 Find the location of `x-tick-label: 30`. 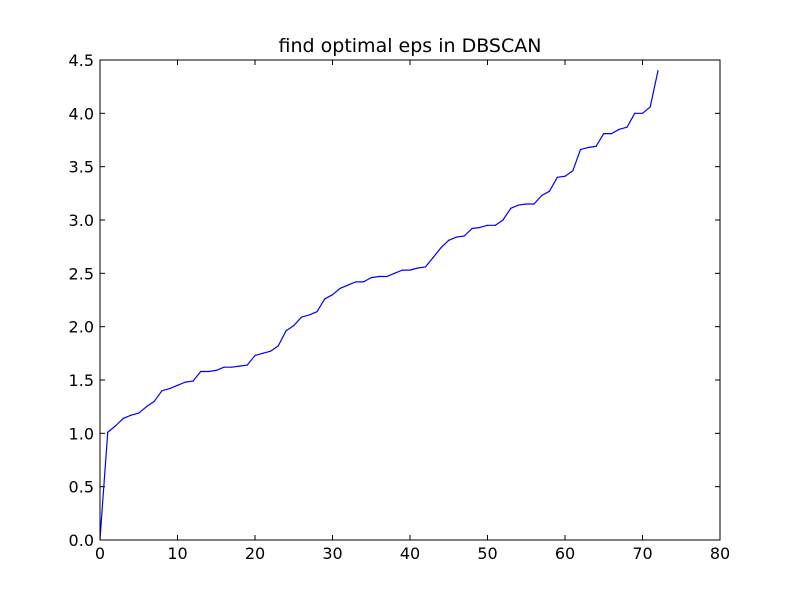

x-tick-label: 30 is located at coordinates (332, 553).